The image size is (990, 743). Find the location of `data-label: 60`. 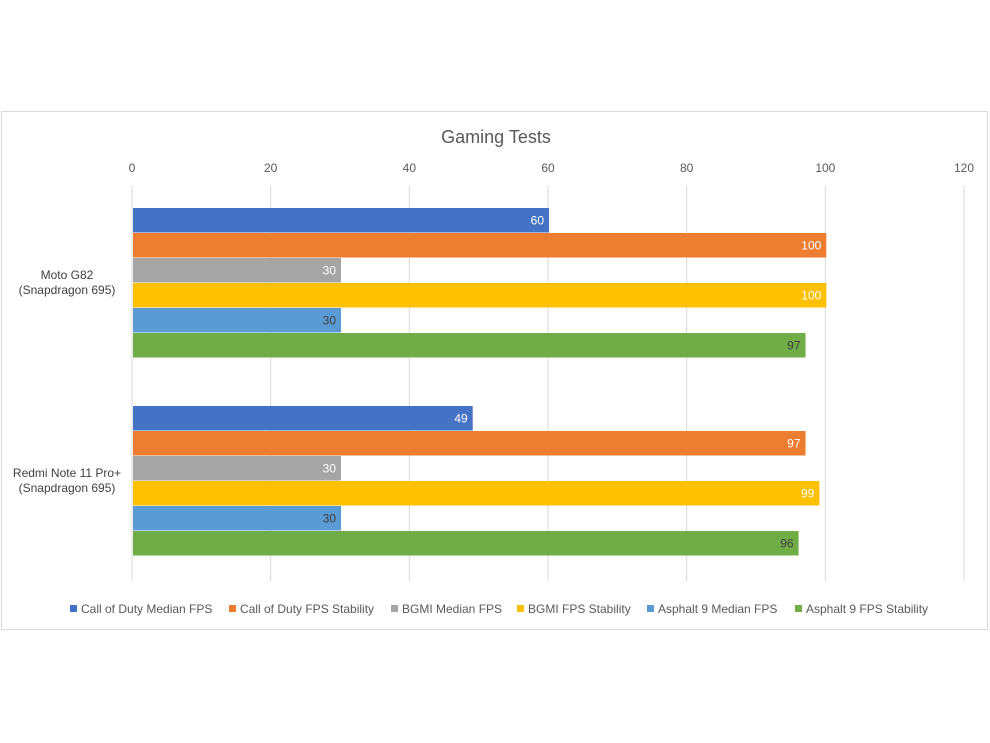

data-label: 60 is located at coordinates (538, 221).